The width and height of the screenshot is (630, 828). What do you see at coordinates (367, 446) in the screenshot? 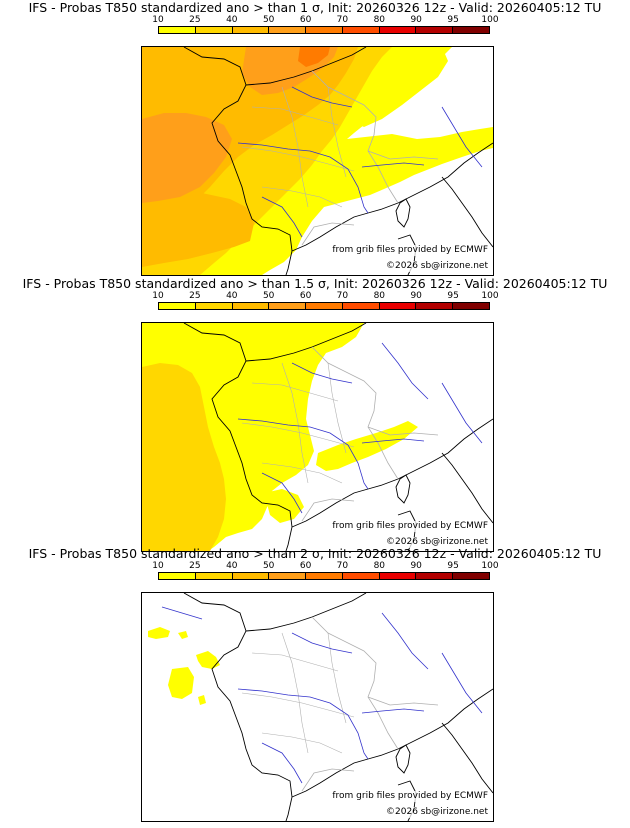
I see `probability-area-10-alps` at bounding box center [367, 446].